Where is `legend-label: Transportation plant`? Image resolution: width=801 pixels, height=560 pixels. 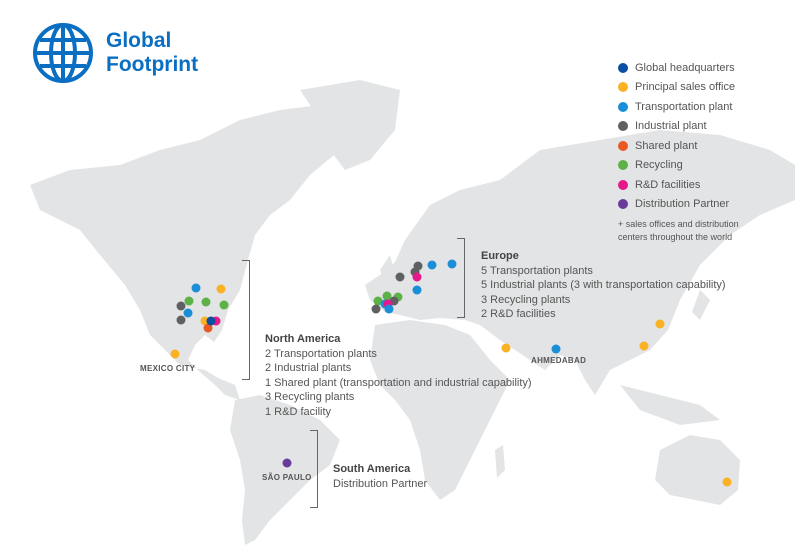 legend-label: Transportation plant is located at coordinates (684, 106).